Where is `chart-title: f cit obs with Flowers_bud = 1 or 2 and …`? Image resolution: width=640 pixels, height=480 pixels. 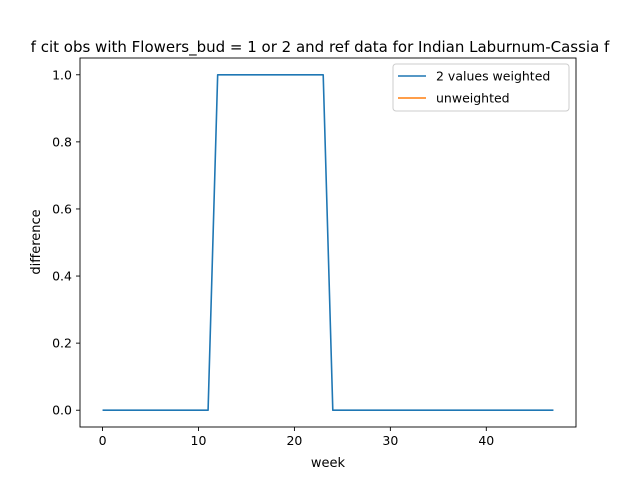 chart-title: f cit obs with Flowers_bud = 1 or 2 and … is located at coordinates (320, 47).